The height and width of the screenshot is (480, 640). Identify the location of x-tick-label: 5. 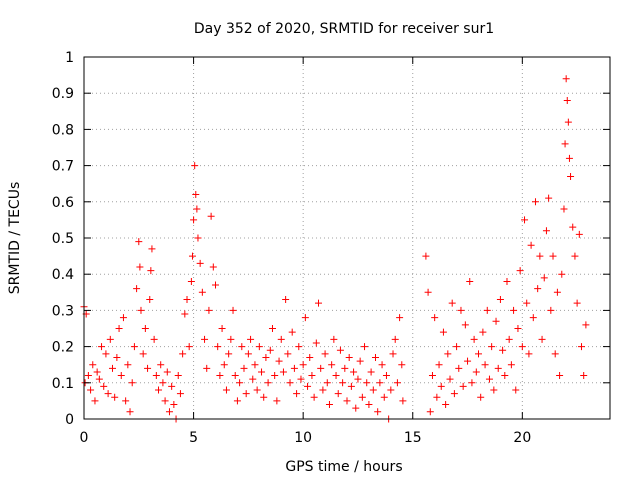
(193, 438).